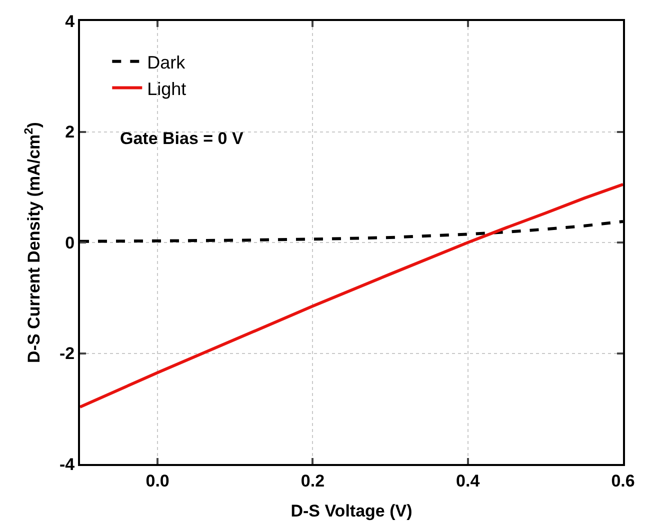  What do you see at coordinates (67, 354) in the screenshot?
I see `y-tick-label: -2` at bounding box center [67, 354].